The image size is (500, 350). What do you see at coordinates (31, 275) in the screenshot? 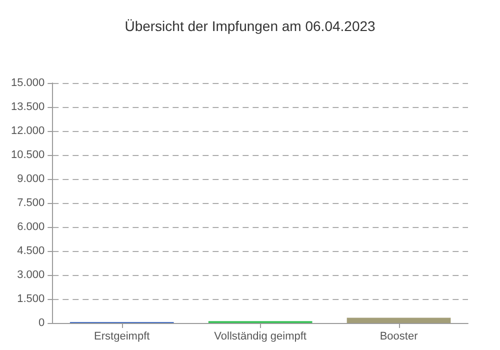
I see `y-tick-label: 3.000` at bounding box center [31, 275].